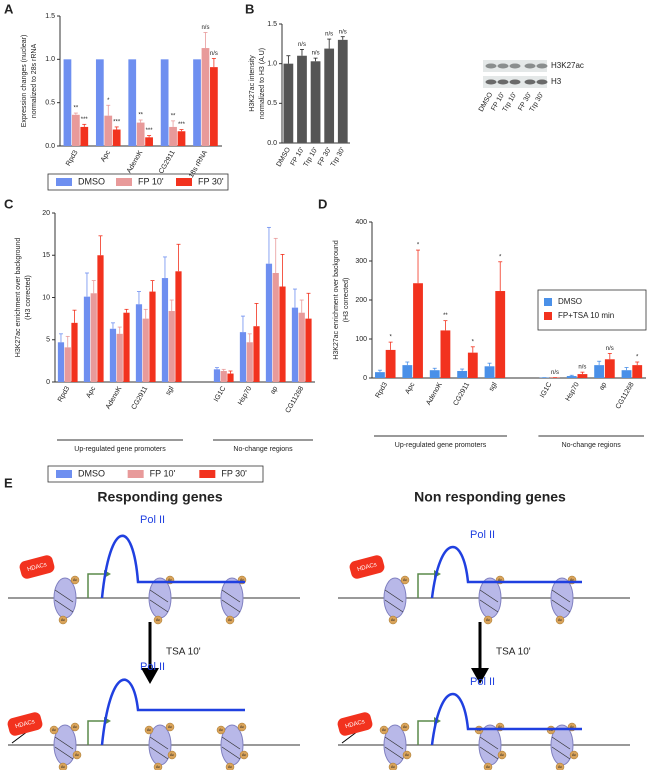 The height and width of the screenshot is (770, 652). I want to click on legend-label: FP+TSA 10 min, so click(586, 315).